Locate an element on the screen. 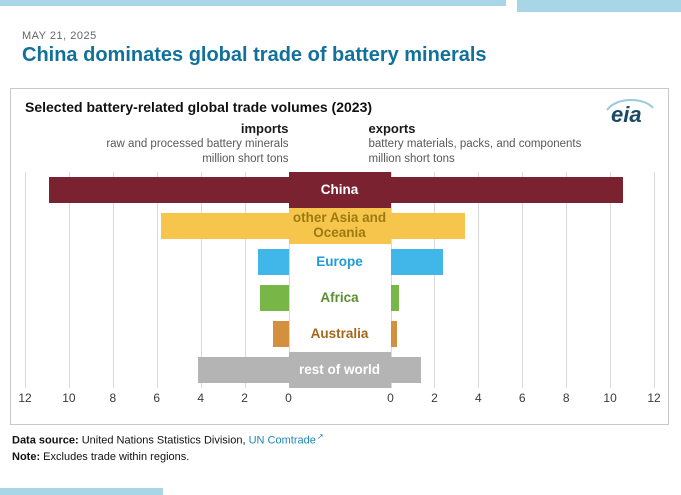  axis-left: 12 10 8 6 4 2 0 is located at coordinates (155, 398).